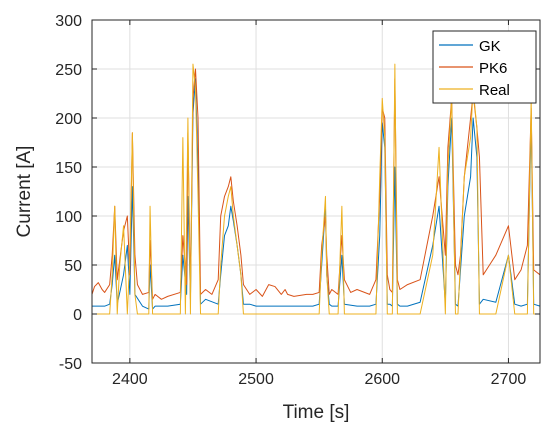 The image size is (550, 432). What do you see at coordinates (68, 21) in the screenshot?
I see `y-tick-label-7: 300` at bounding box center [68, 21].